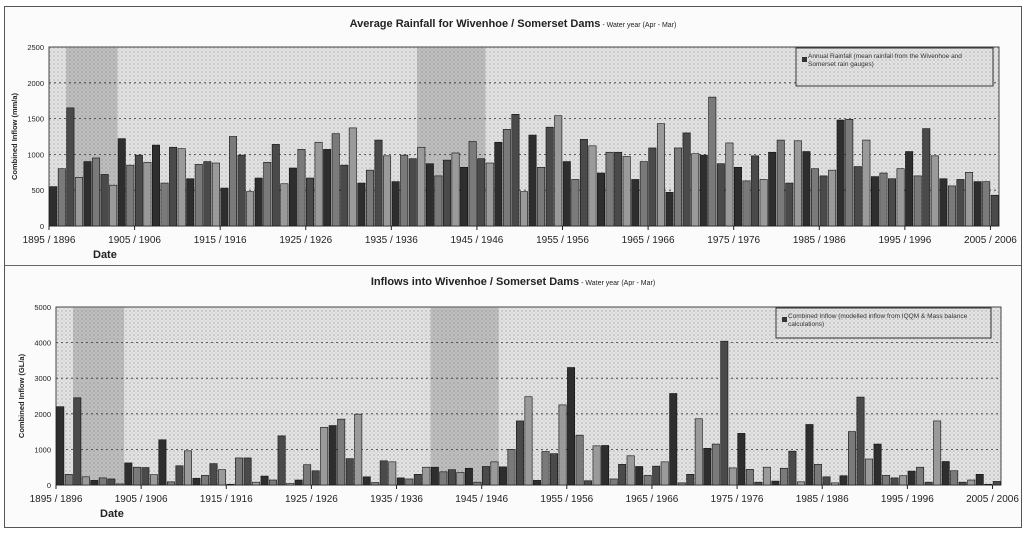 The height and width of the screenshot is (533, 1024). Describe the element at coordinates (720, 195) in the screenshot. I see `bar-1973` at that location.